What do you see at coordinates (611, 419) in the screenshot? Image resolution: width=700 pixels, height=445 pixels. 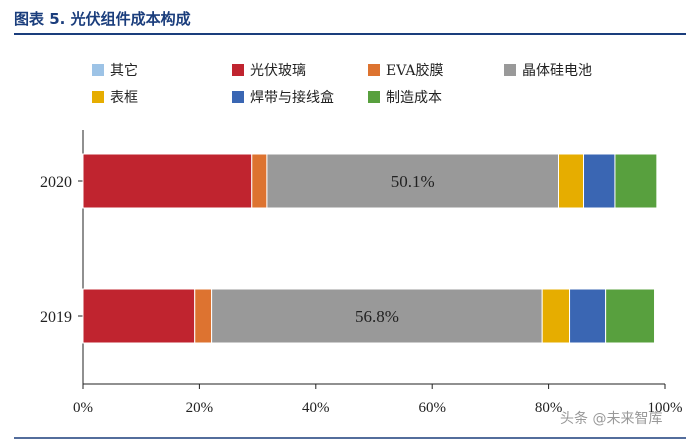 I see `watermark: 头条 @未来智库` at bounding box center [611, 419].